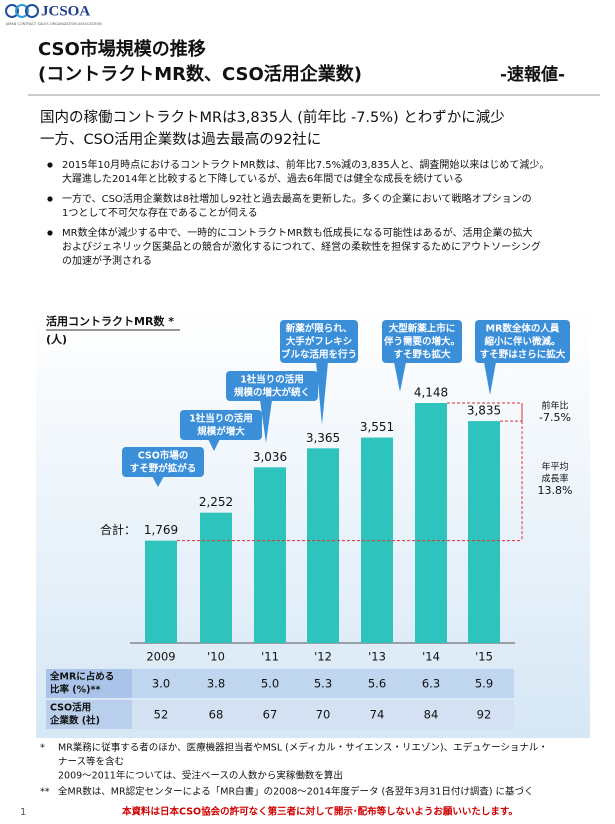  What do you see at coordinates (377, 427) in the screenshot?
I see `value-label: 3,551` at bounding box center [377, 427].